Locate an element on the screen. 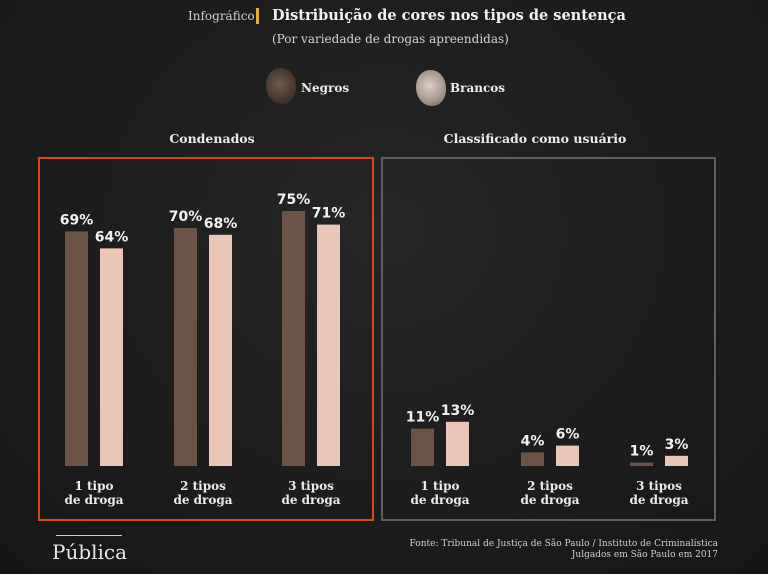 The image size is (768, 574). source-line-2: Julgados em São Paulo em 2017 is located at coordinates (644, 555).